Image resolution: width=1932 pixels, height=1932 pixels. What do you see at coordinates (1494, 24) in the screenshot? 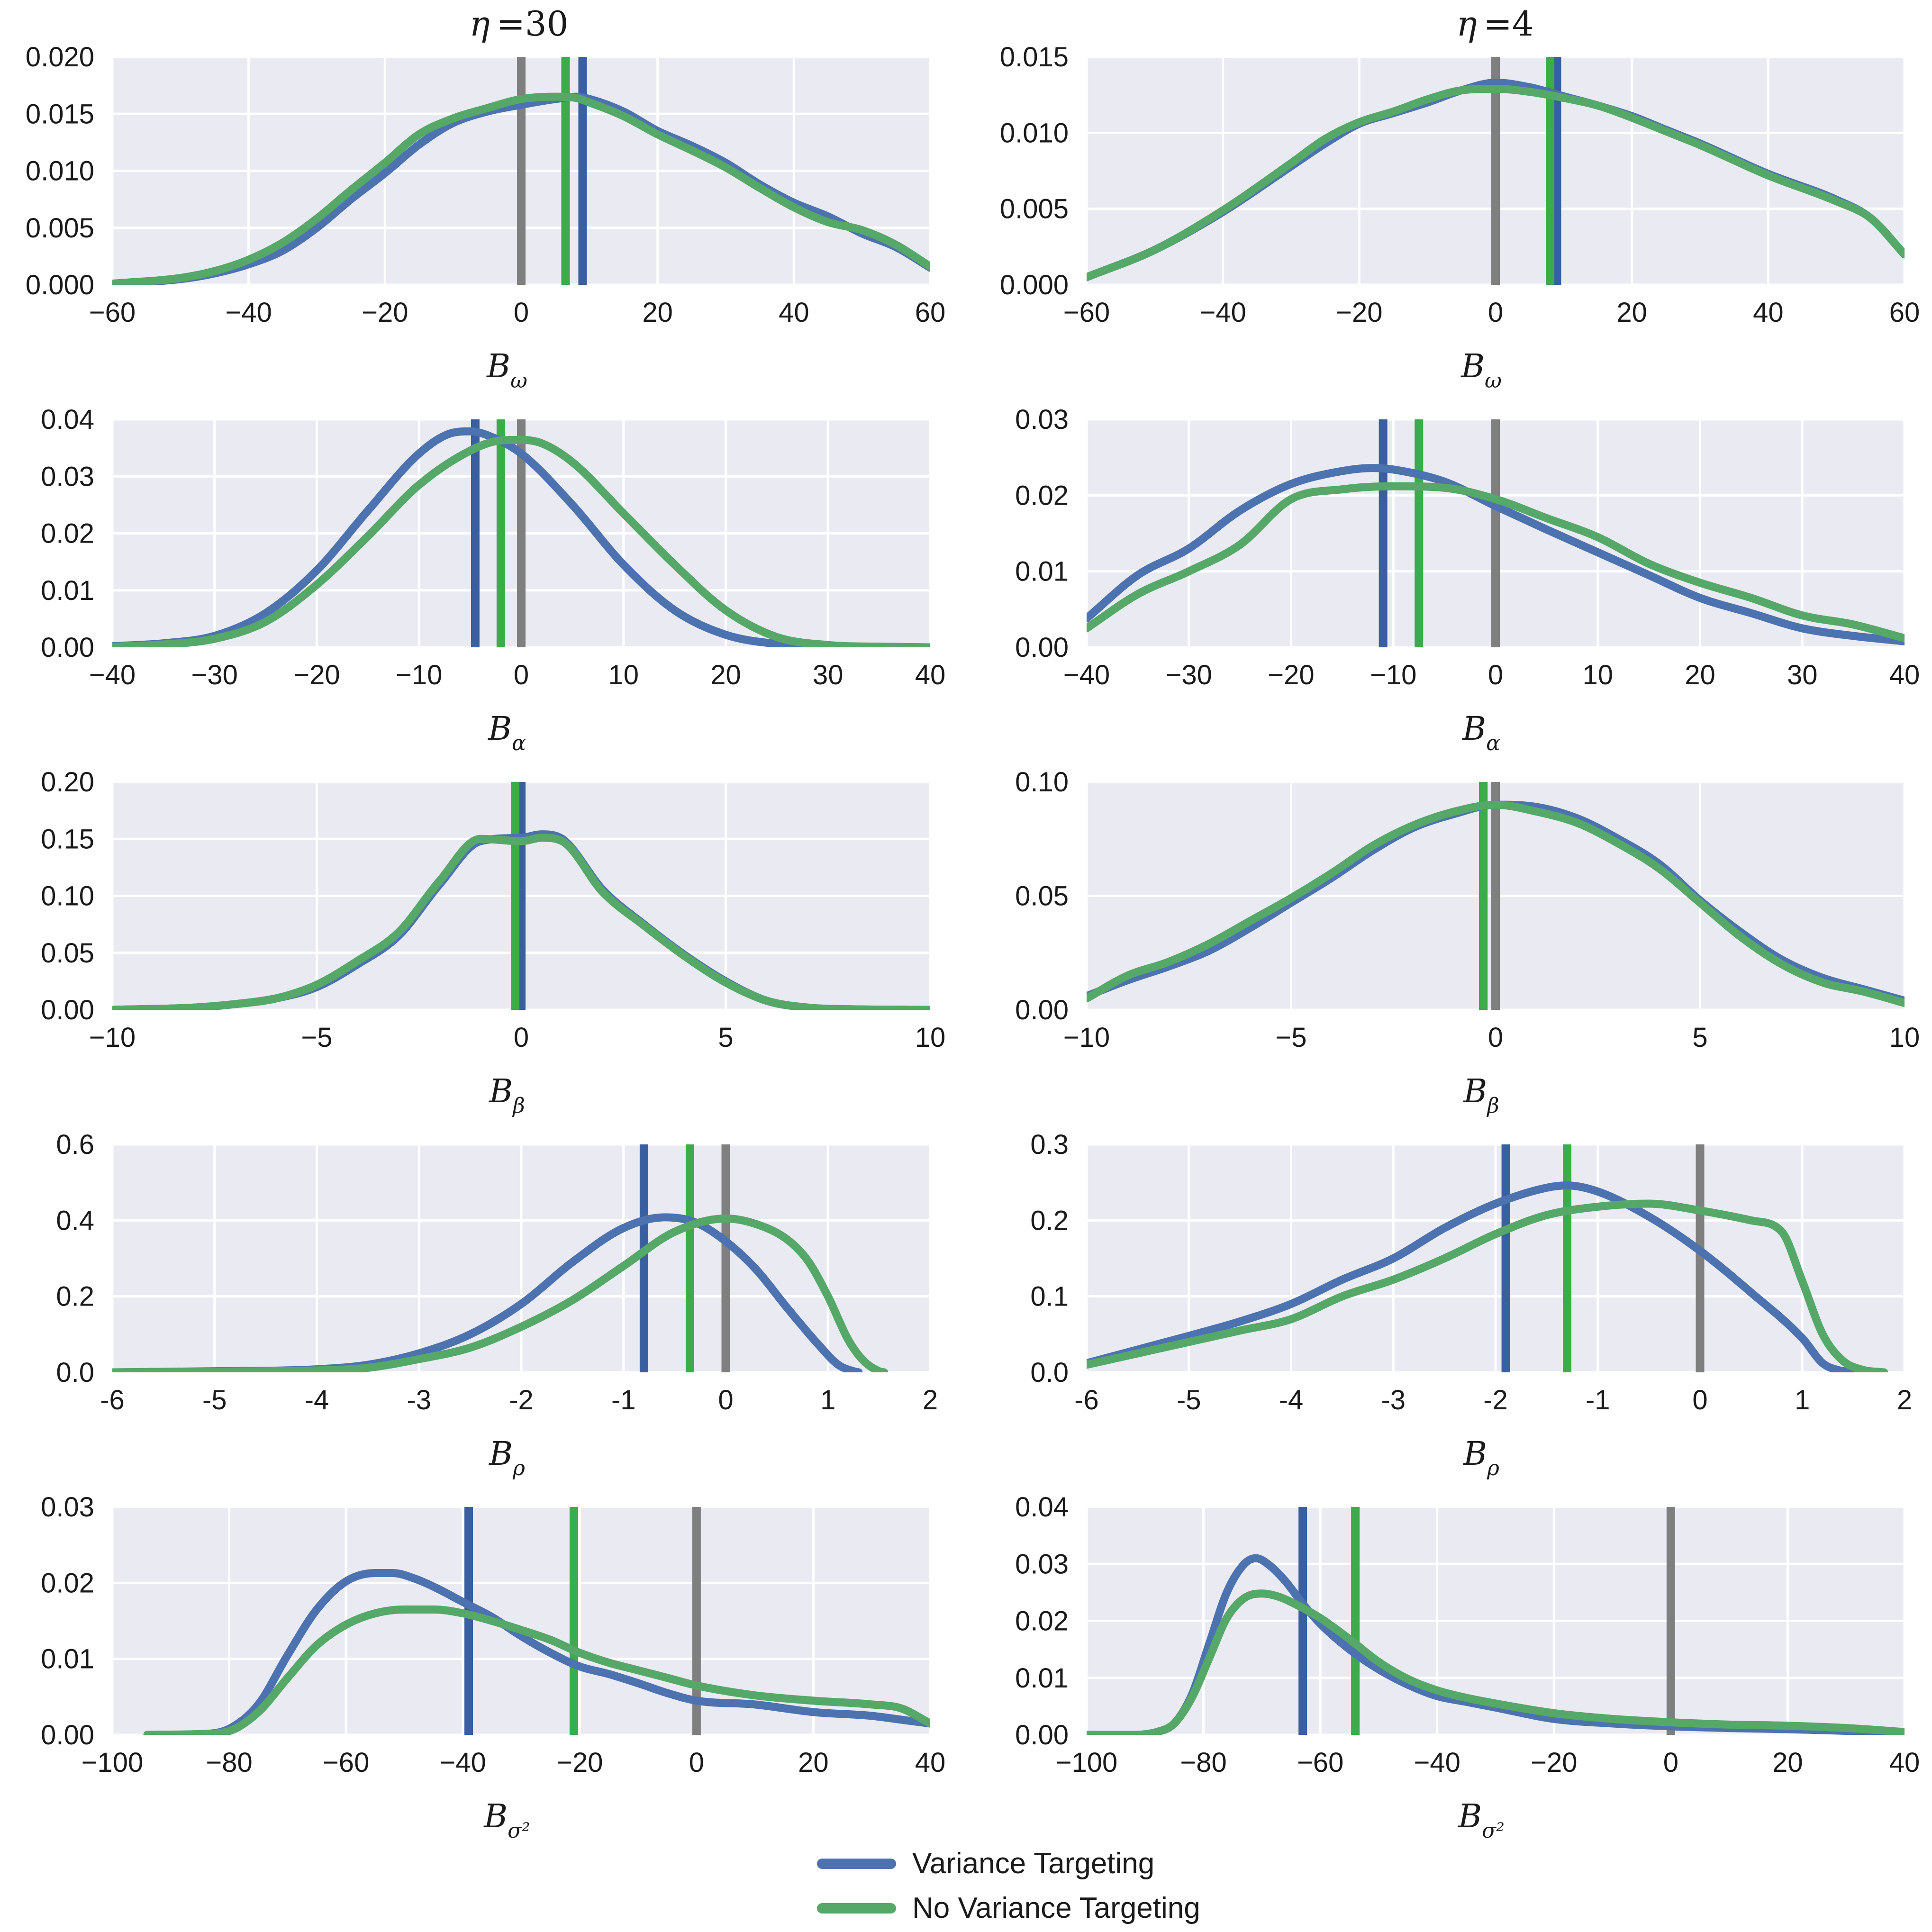
I see `column-title-right: η =4` at bounding box center [1494, 24].